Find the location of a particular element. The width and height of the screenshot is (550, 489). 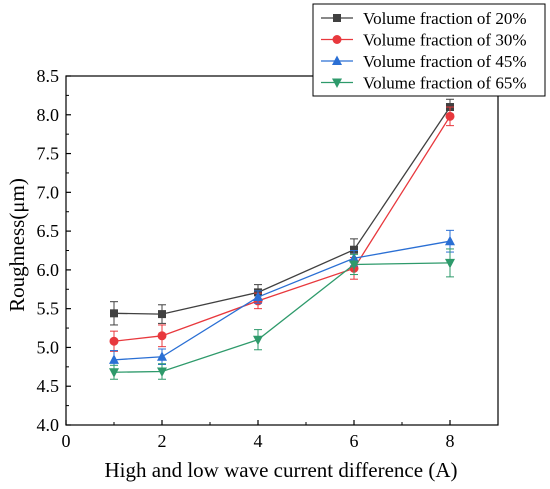

x-tick-label: 2 is located at coordinates (162, 441).